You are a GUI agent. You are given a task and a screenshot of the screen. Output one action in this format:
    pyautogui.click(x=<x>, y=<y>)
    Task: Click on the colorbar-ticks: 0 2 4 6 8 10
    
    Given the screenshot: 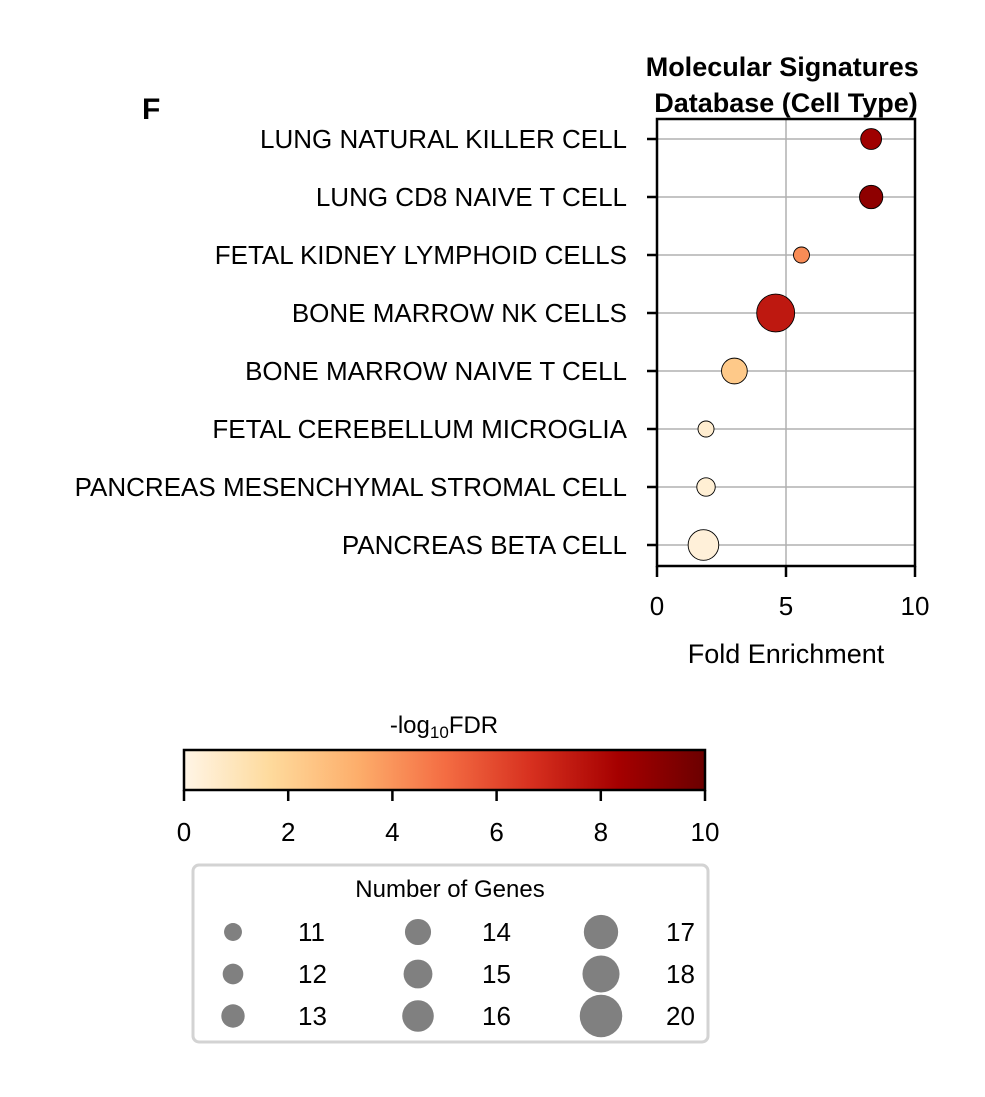 What is the action you would take?
    pyautogui.click(x=448, y=818)
    